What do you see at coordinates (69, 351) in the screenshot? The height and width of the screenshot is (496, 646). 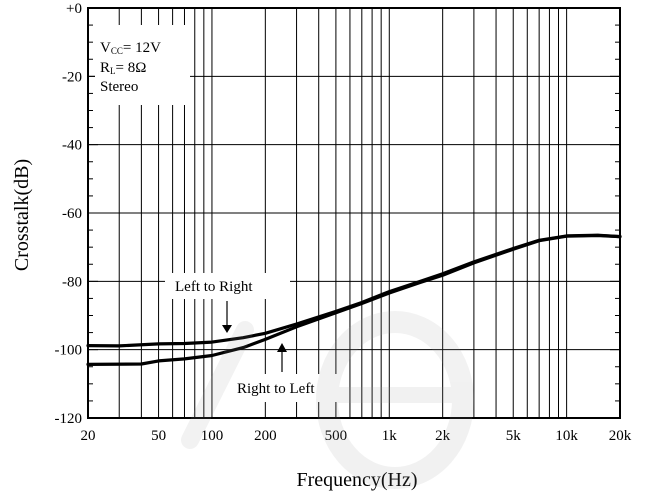 I see `y-tick-label: -100` at bounding box center [69, 351].